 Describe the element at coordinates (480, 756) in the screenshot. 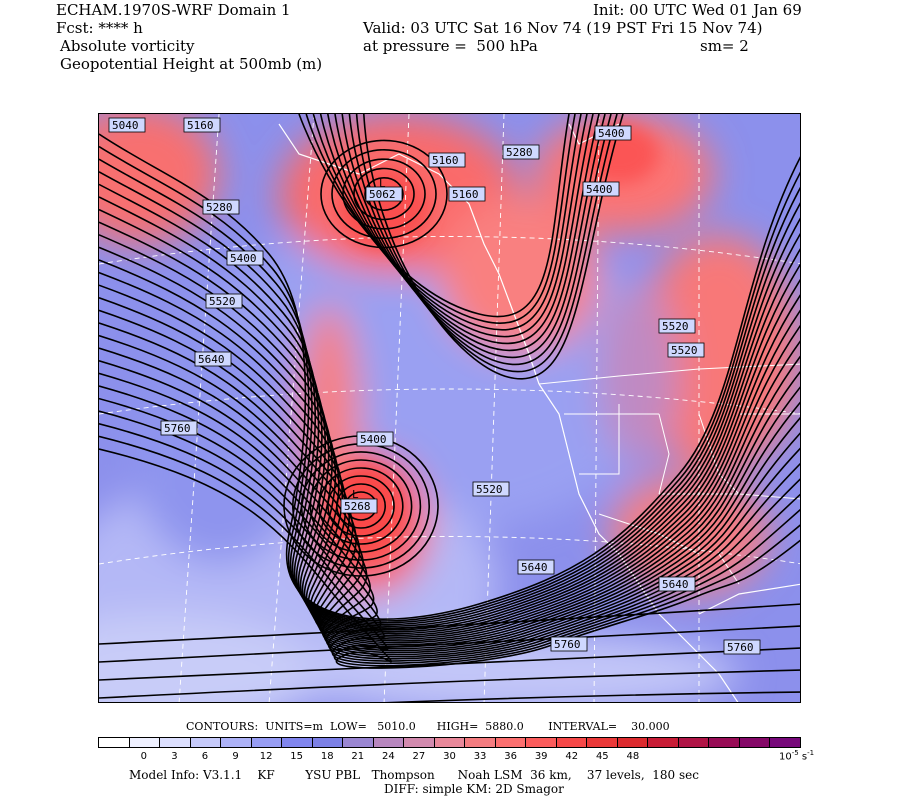

I see `colorbar-tick-label: 33` at that location.